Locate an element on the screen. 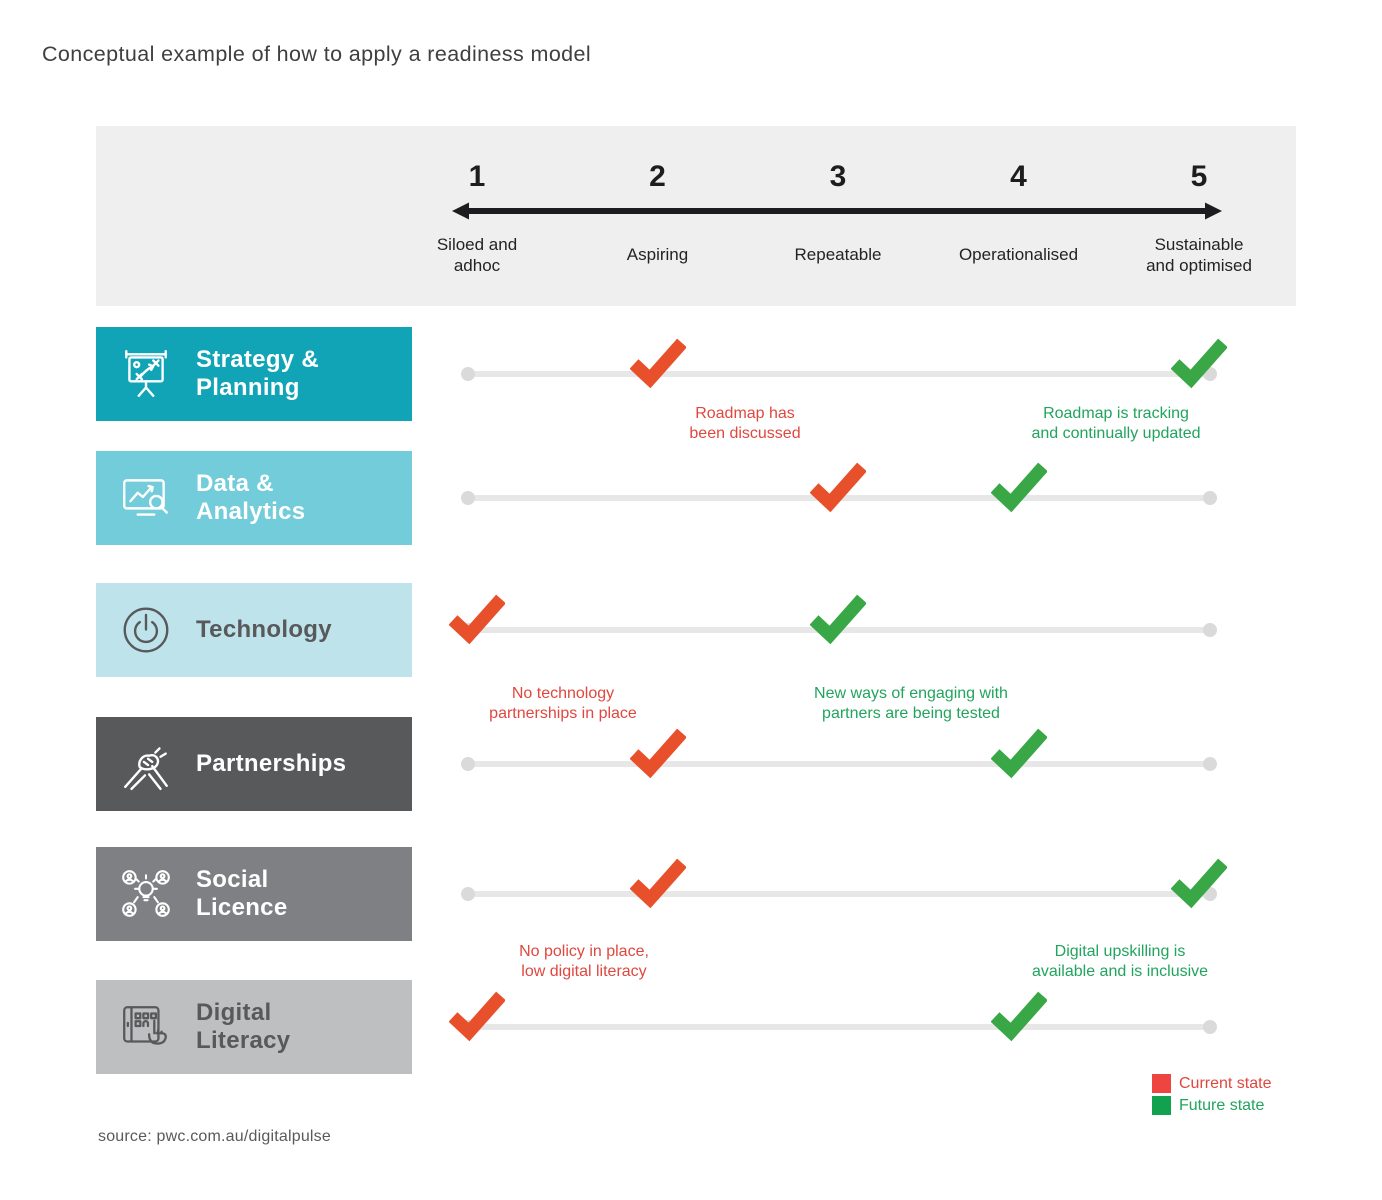 The image size is (1382, 1200). category-row-social-licence: Social Licence is located at coordinates (254, 894).